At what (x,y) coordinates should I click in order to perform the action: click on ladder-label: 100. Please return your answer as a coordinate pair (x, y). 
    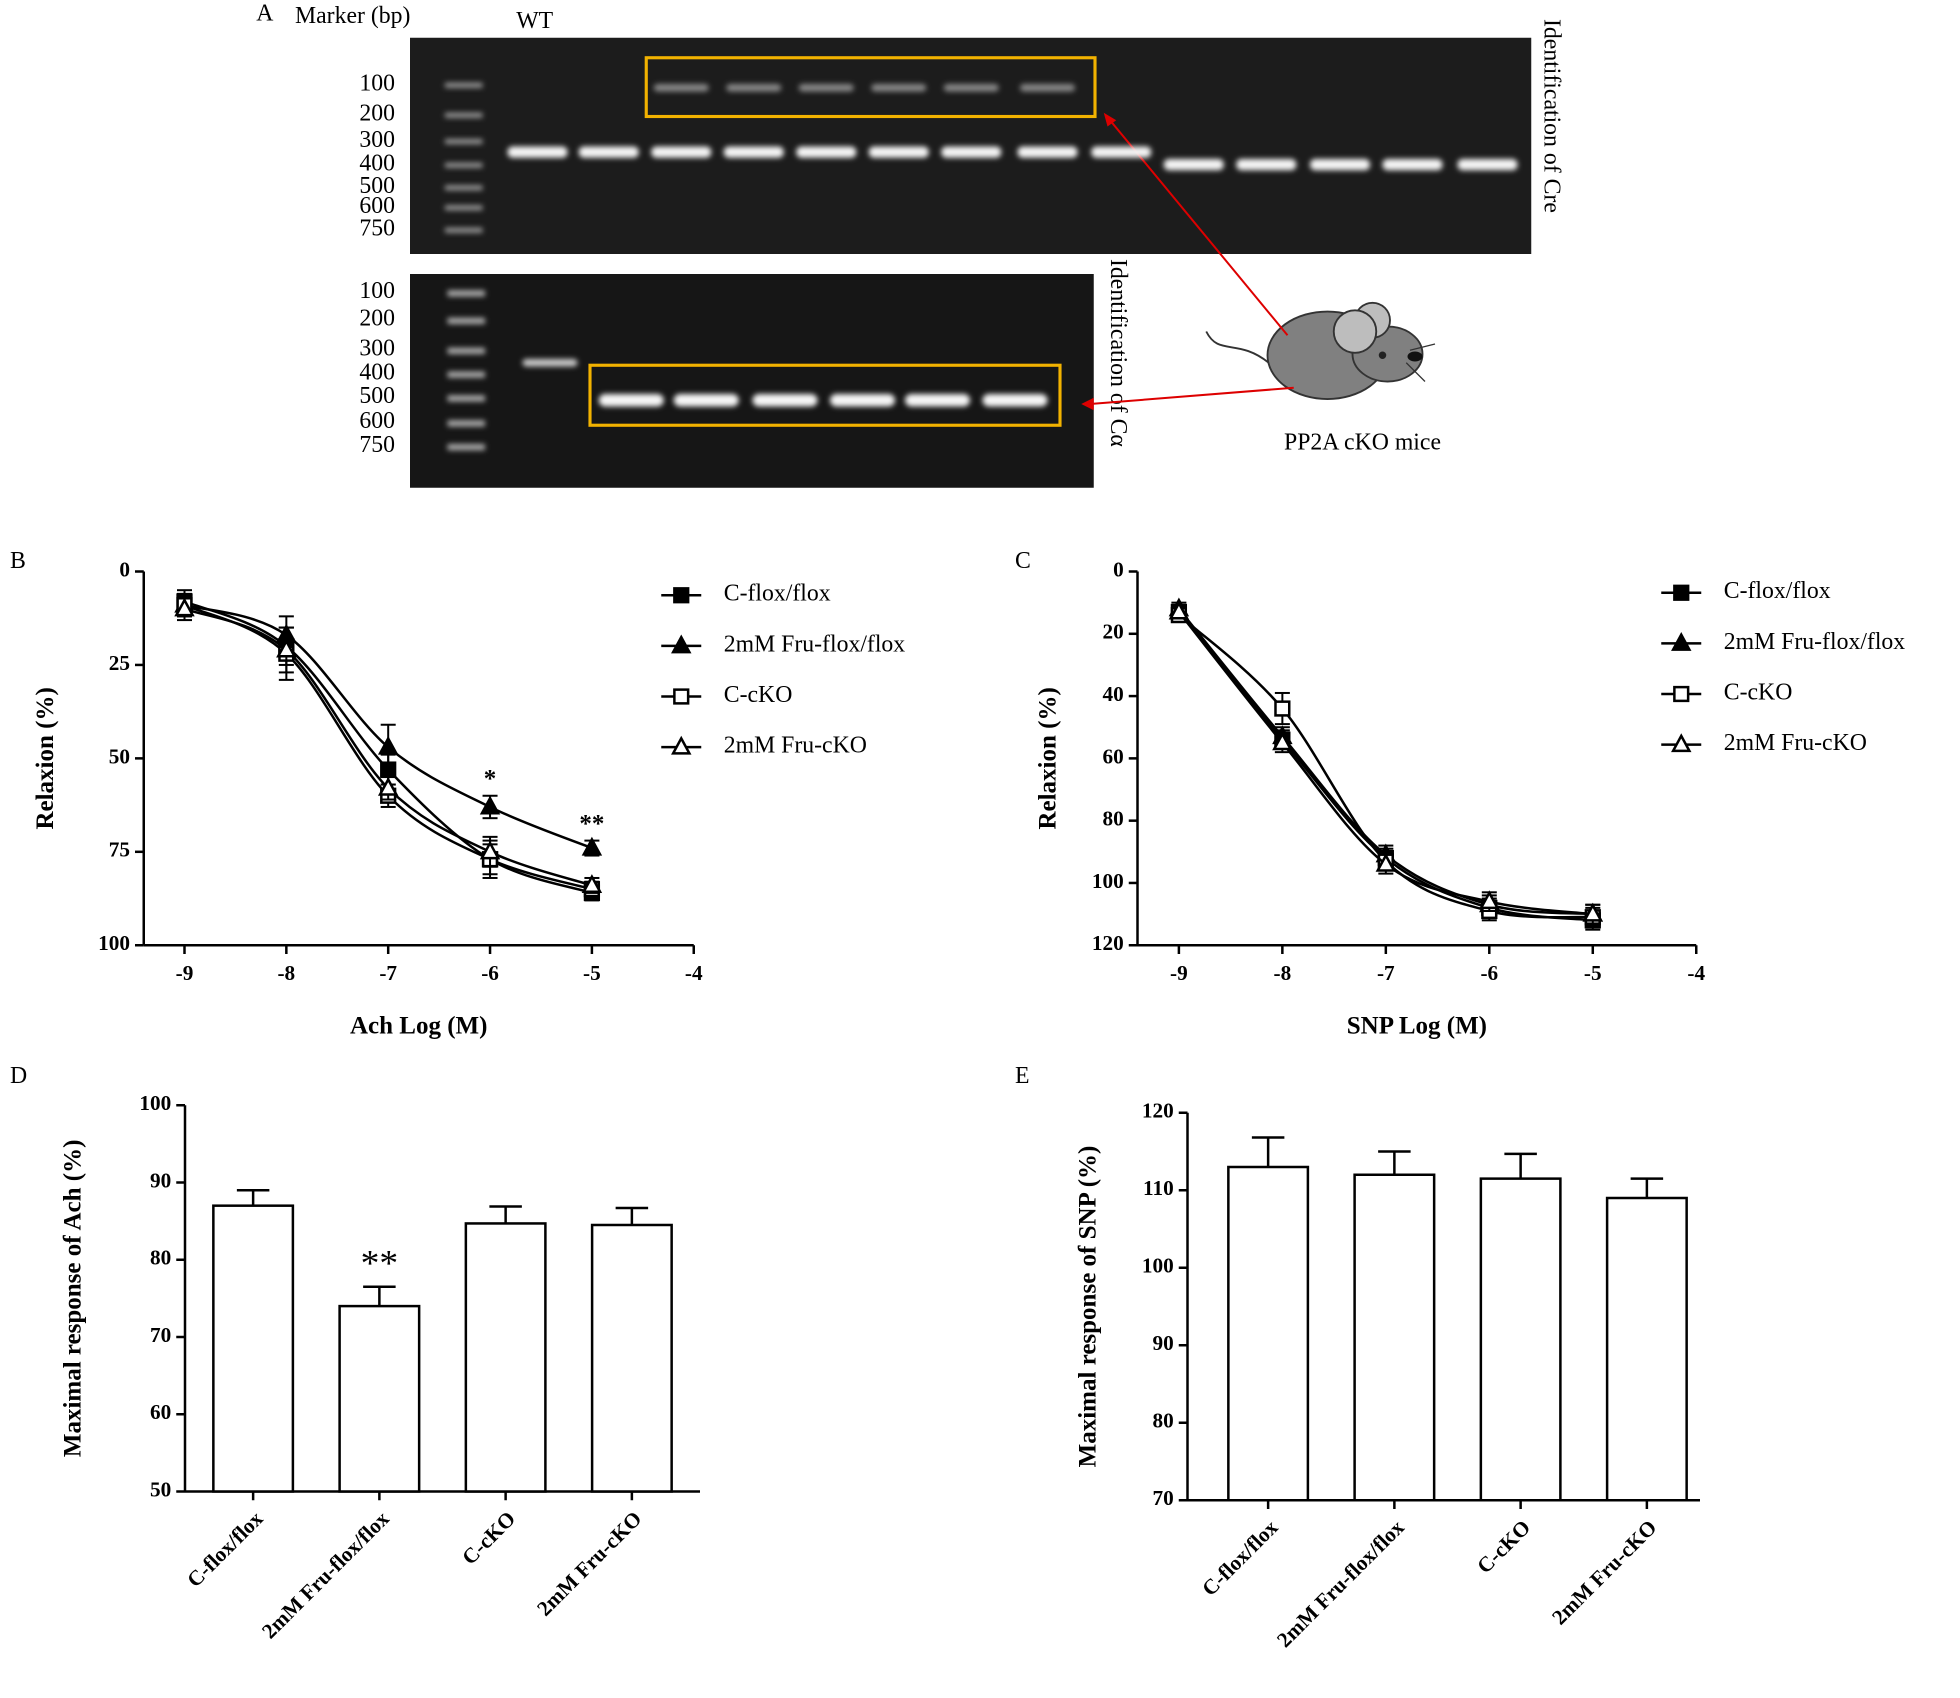
    Looking at the image, I should click on (377, 291).